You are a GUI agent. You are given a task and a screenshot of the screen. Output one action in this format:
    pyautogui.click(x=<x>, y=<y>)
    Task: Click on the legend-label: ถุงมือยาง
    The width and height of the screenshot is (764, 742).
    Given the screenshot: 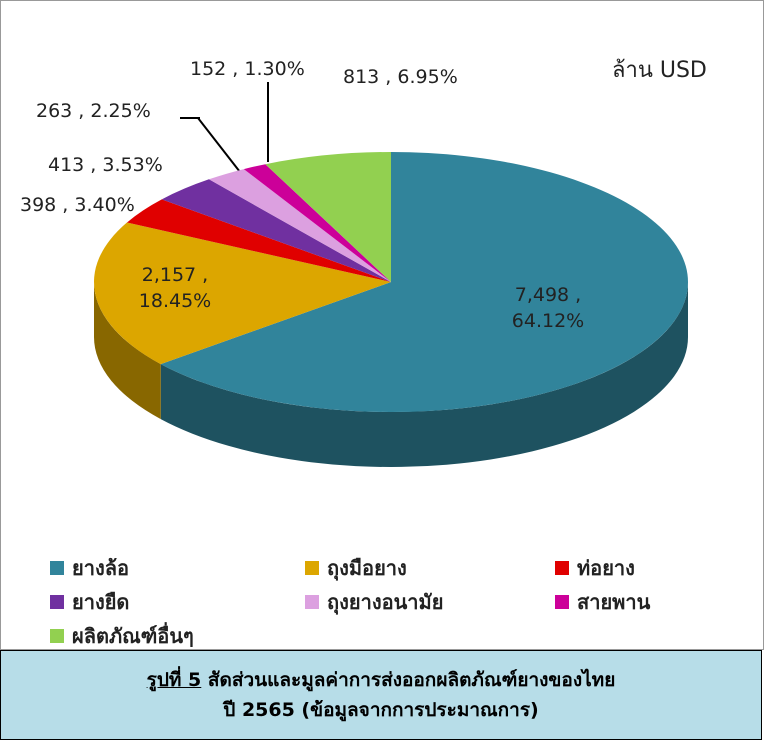 What is the action you would take?
    pyautogui.click(x=367, y=568)
    